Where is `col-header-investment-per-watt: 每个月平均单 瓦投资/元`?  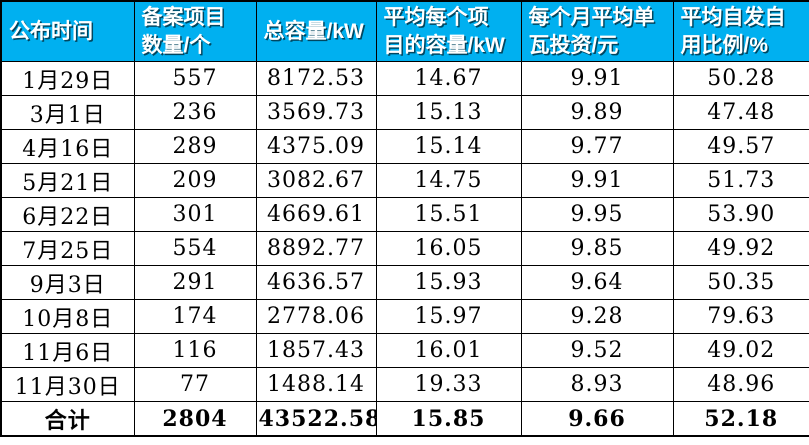 col-header-investment-per-watt: 每个月平均单 瓦投资/元 is located at coordinates (597, 31).